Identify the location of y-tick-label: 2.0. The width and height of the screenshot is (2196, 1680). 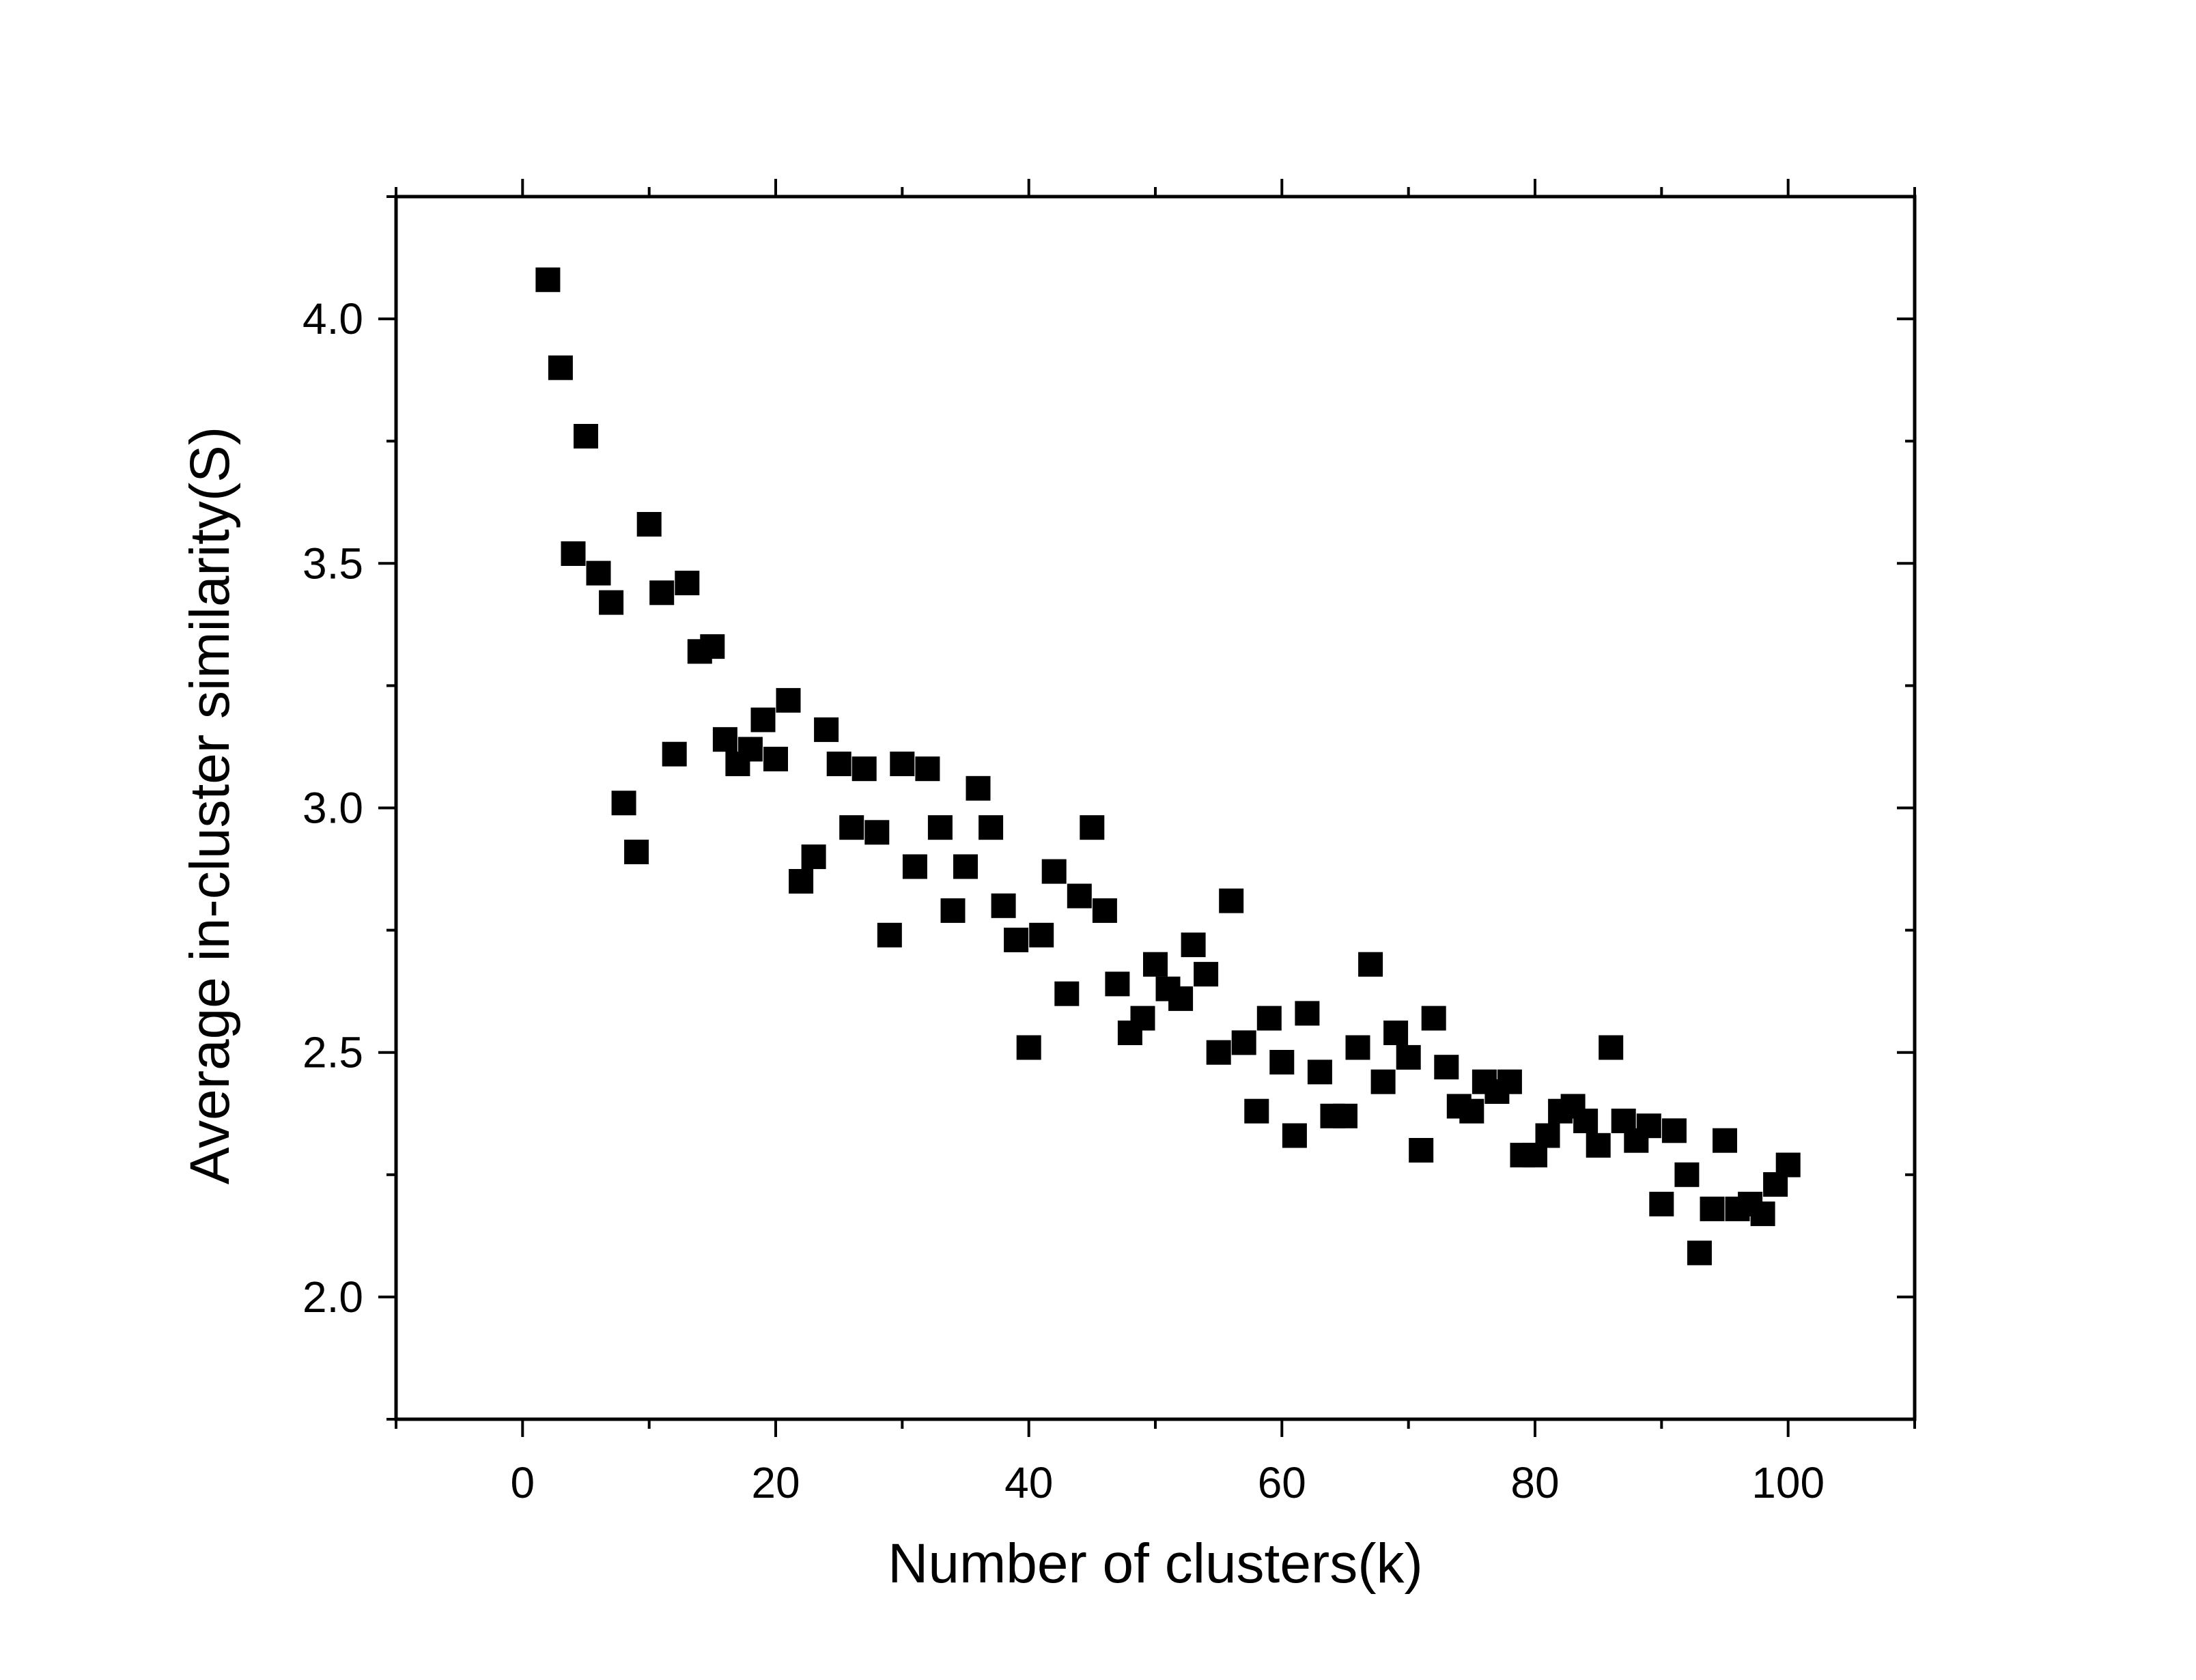
(333, 1297).